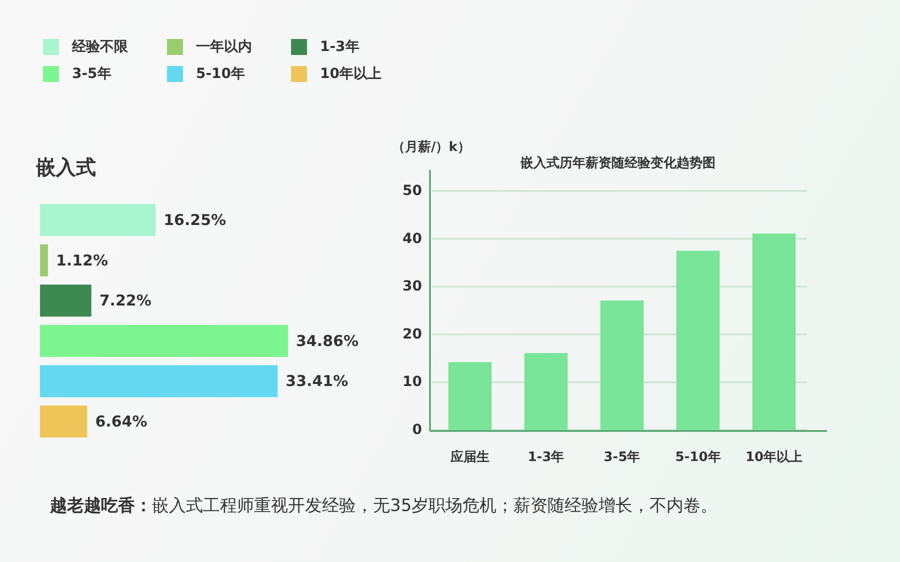 The height and width of the screenshot is (562, 900). What do you see at coordinates (383, 506) in the screenshot?
I see `text: 越老越吃香：嵌入式工程师重视开发经验，无35岁职场危机；薪资随经验增长，不内卷。` at bounding box center [383, 506].